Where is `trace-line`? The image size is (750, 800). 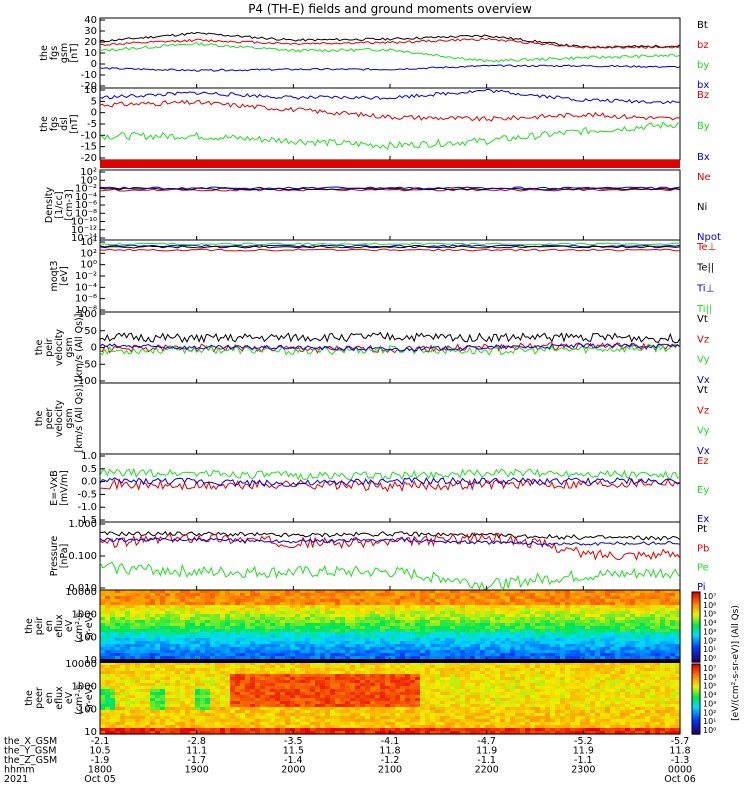
trace-line is located at coordinates (390, 188).